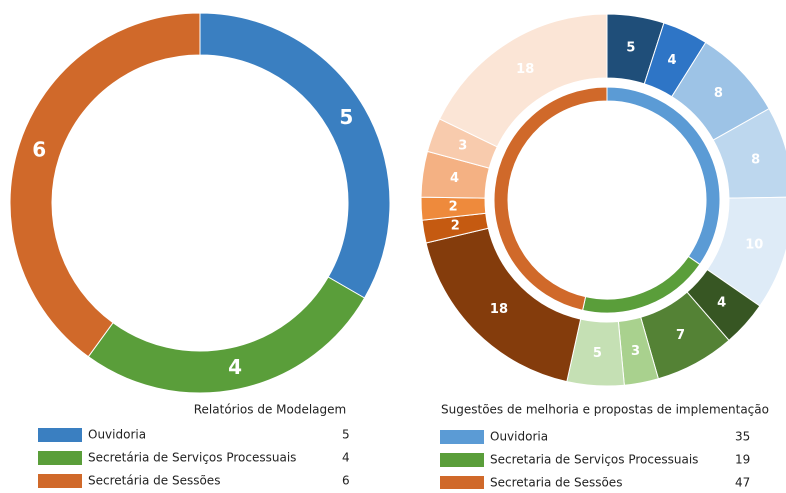 The image size is (786, 493). What do you see at coordinates (742, 483) in the screenshot?
I see `legend-value: 47` at bounding box center [742, 483].